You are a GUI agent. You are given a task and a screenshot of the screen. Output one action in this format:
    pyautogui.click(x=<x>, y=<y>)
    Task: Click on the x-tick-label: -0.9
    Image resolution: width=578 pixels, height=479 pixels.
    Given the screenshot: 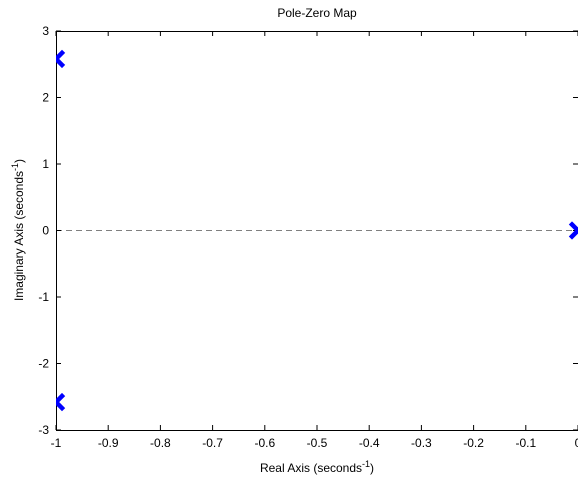 What is the action you would take?
    pyautogui.click(x=108, y=443)
    